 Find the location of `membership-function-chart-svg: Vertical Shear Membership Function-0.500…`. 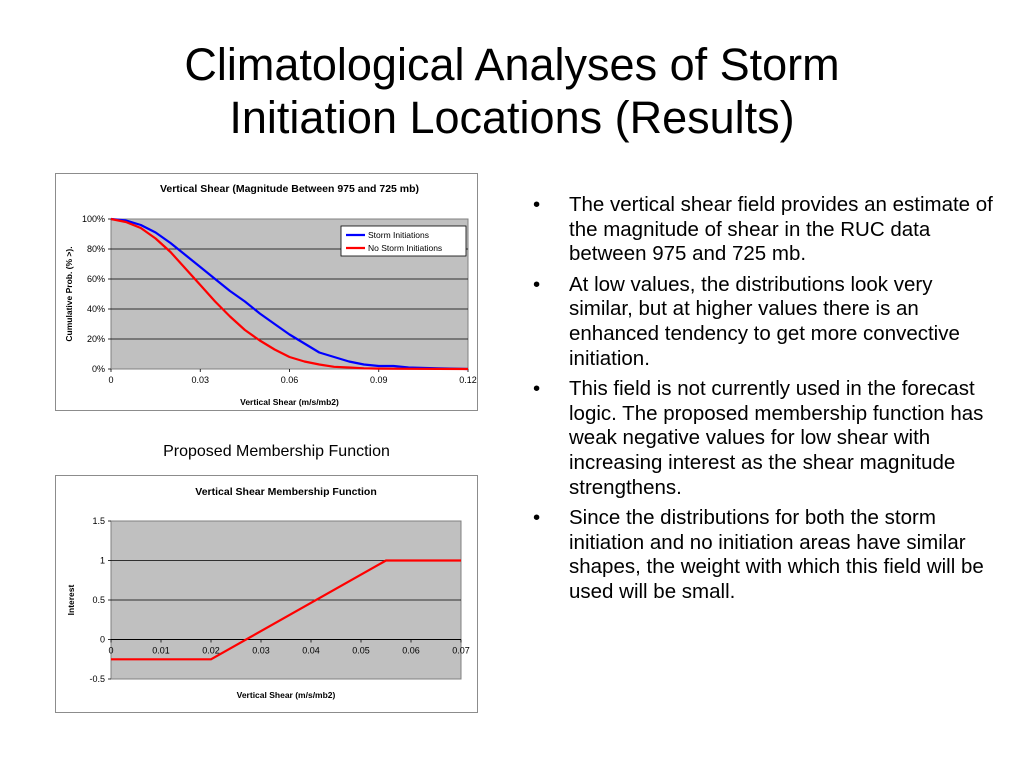

membership-function-chart-svg: Vertical Shear Membership Function-0.500… is located at coordinates (268, 593).